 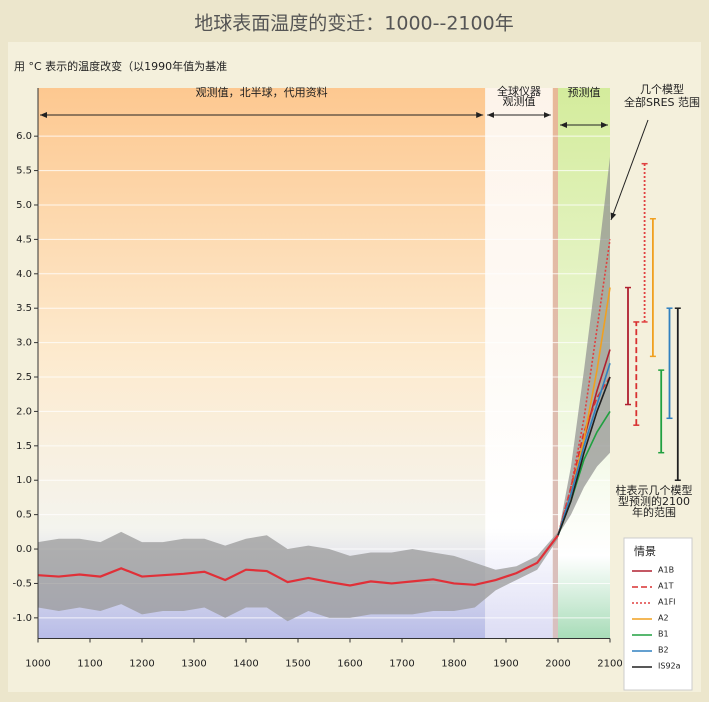 I want to click on period-label: 预测值, so click(x=584, y=92).